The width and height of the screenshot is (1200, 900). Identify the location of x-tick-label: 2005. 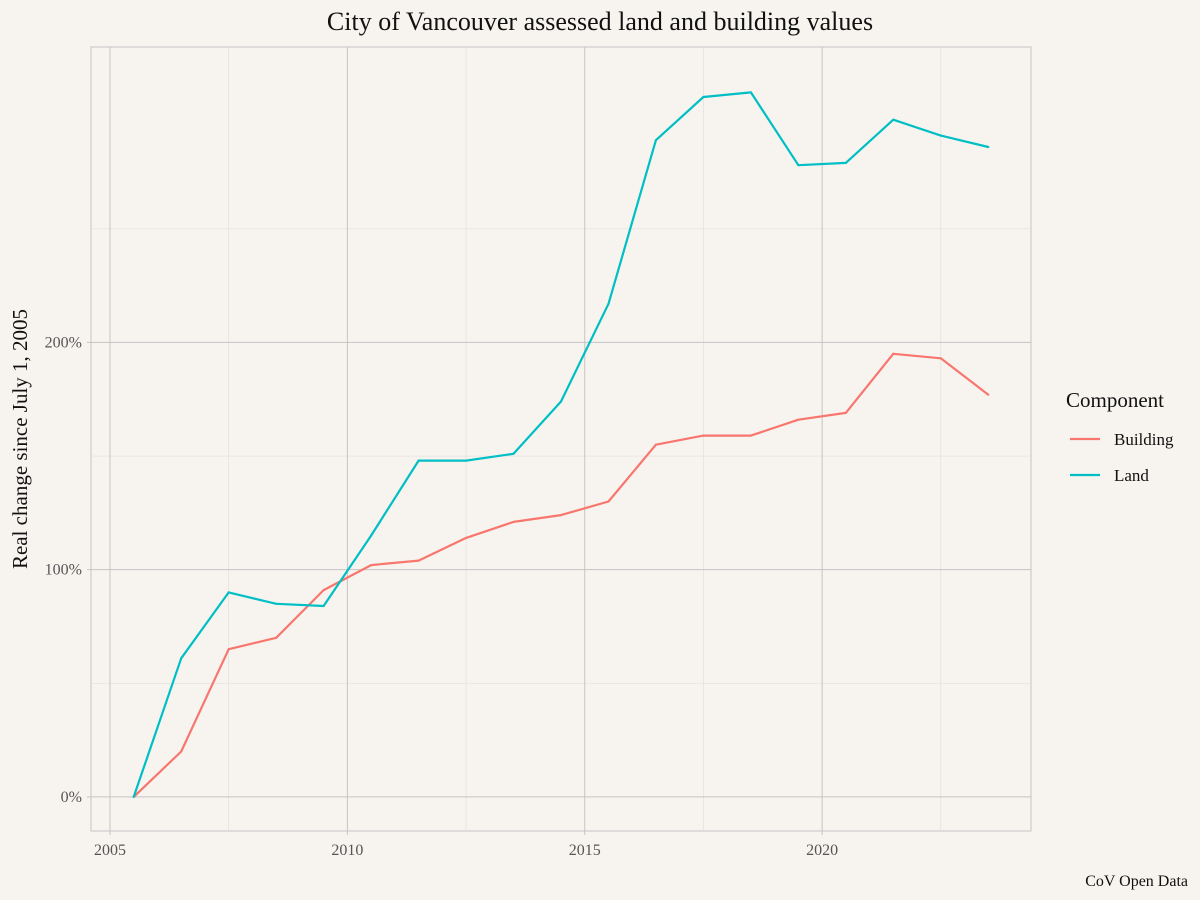
(110, 850).